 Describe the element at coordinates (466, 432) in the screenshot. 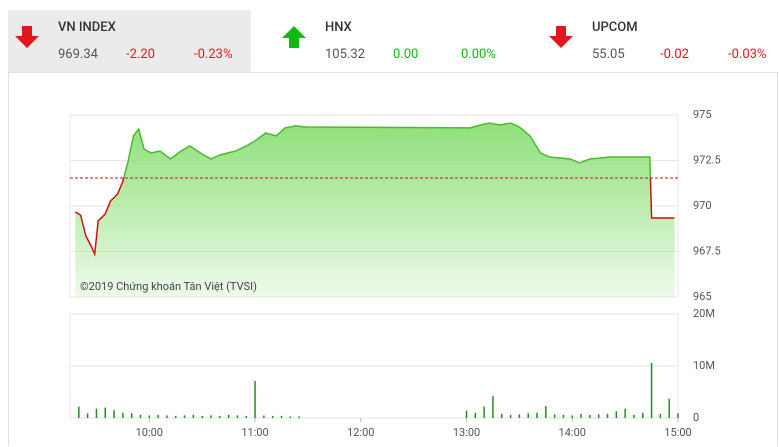

I see `x-tick-label: 13:00` at that location.